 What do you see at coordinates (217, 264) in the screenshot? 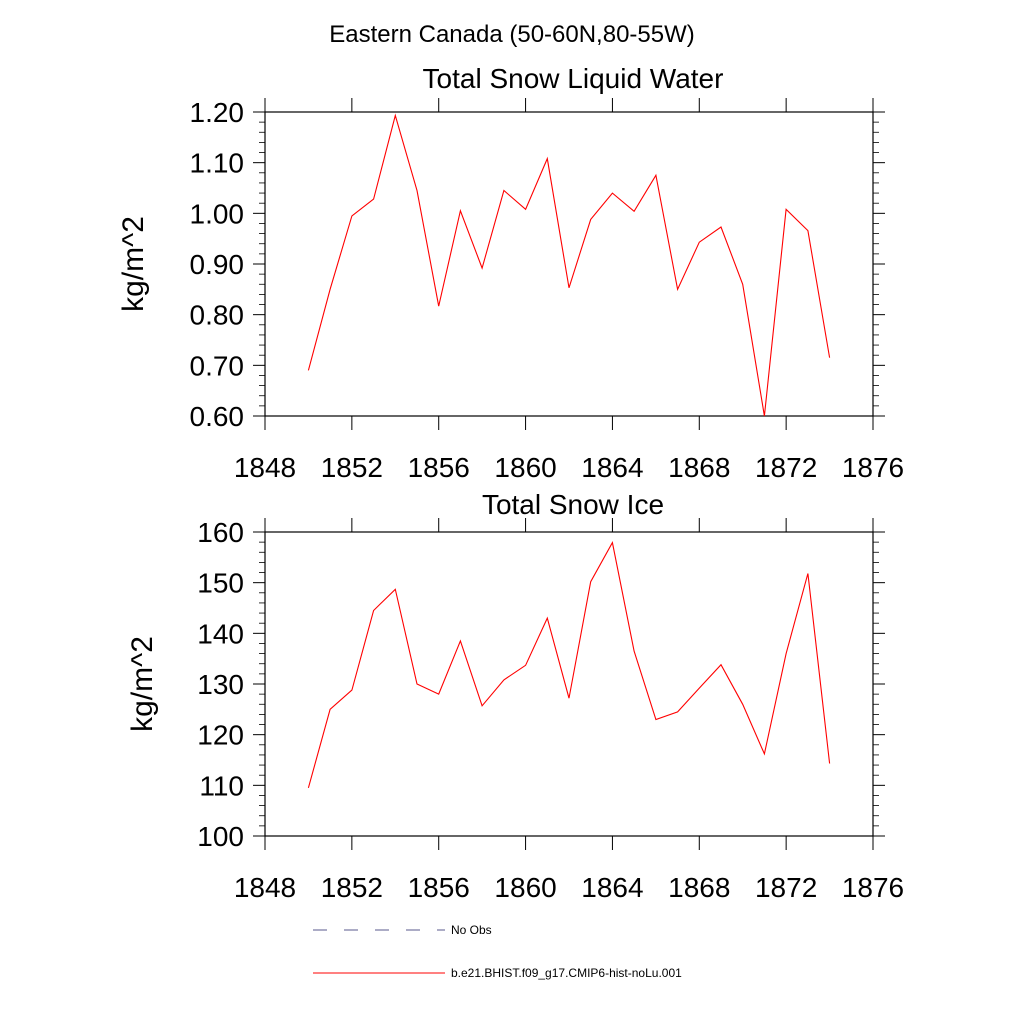
I see `y-tick-label: 0.90` at bounding box center [217, 264].